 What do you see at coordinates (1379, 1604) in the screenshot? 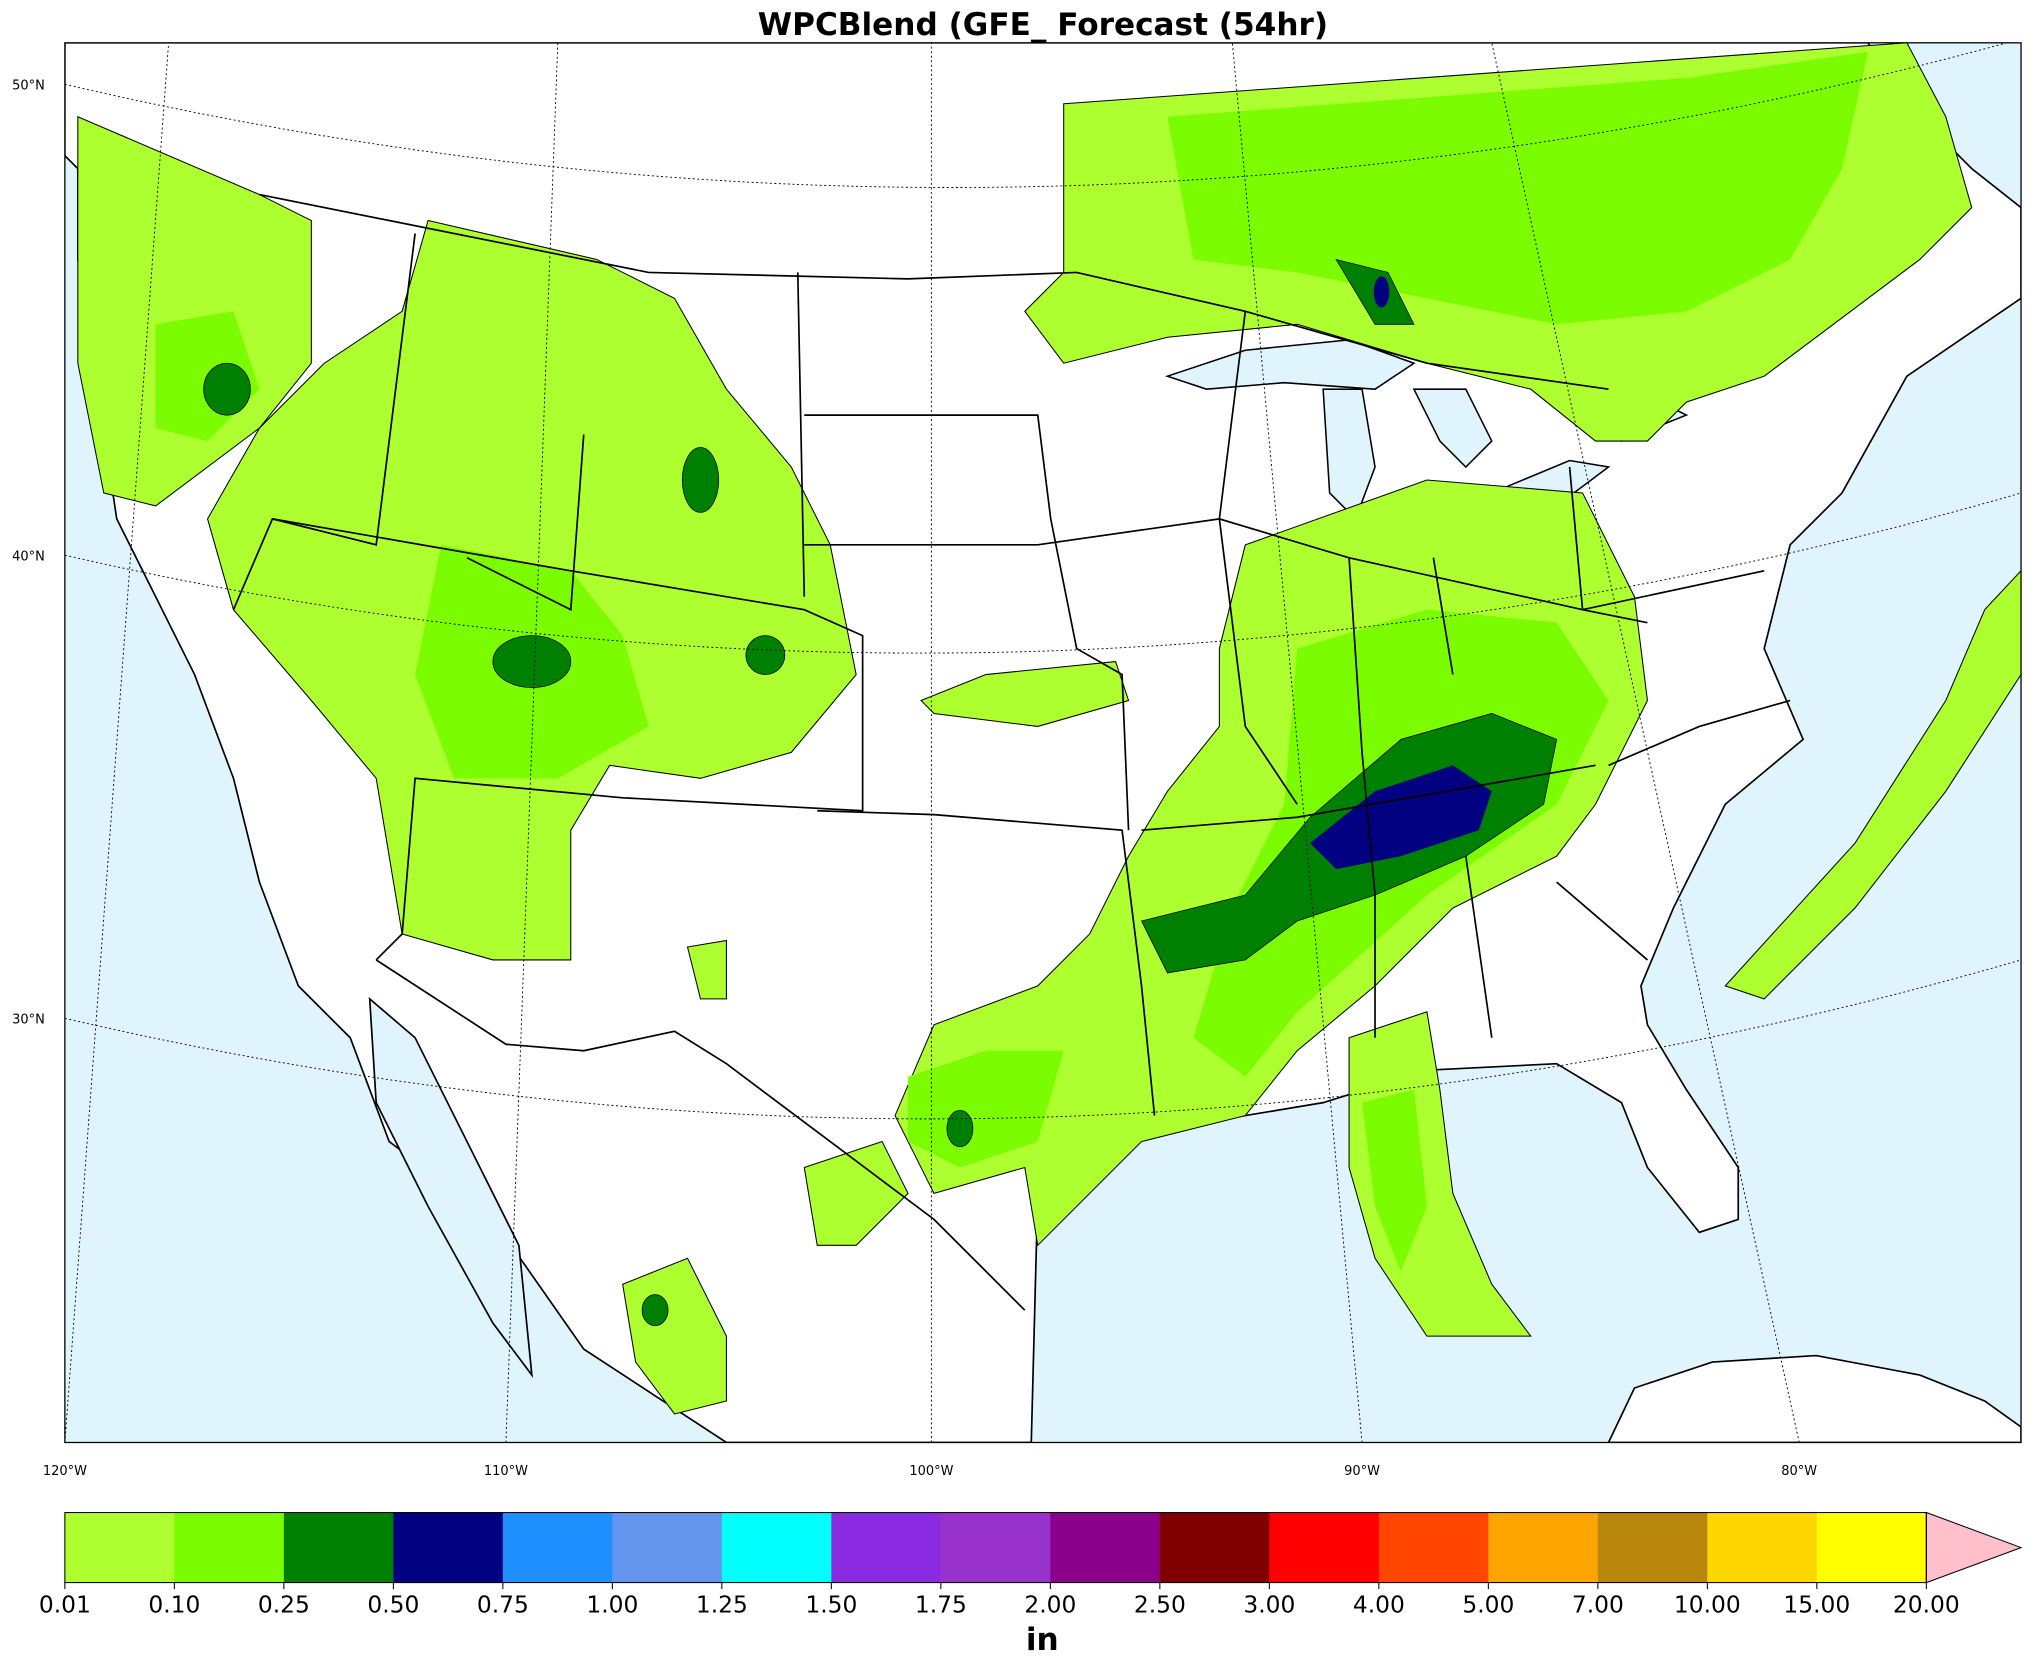
I see `colorbar-tick-label: 4.00` at bounding box center [1379, 1604].